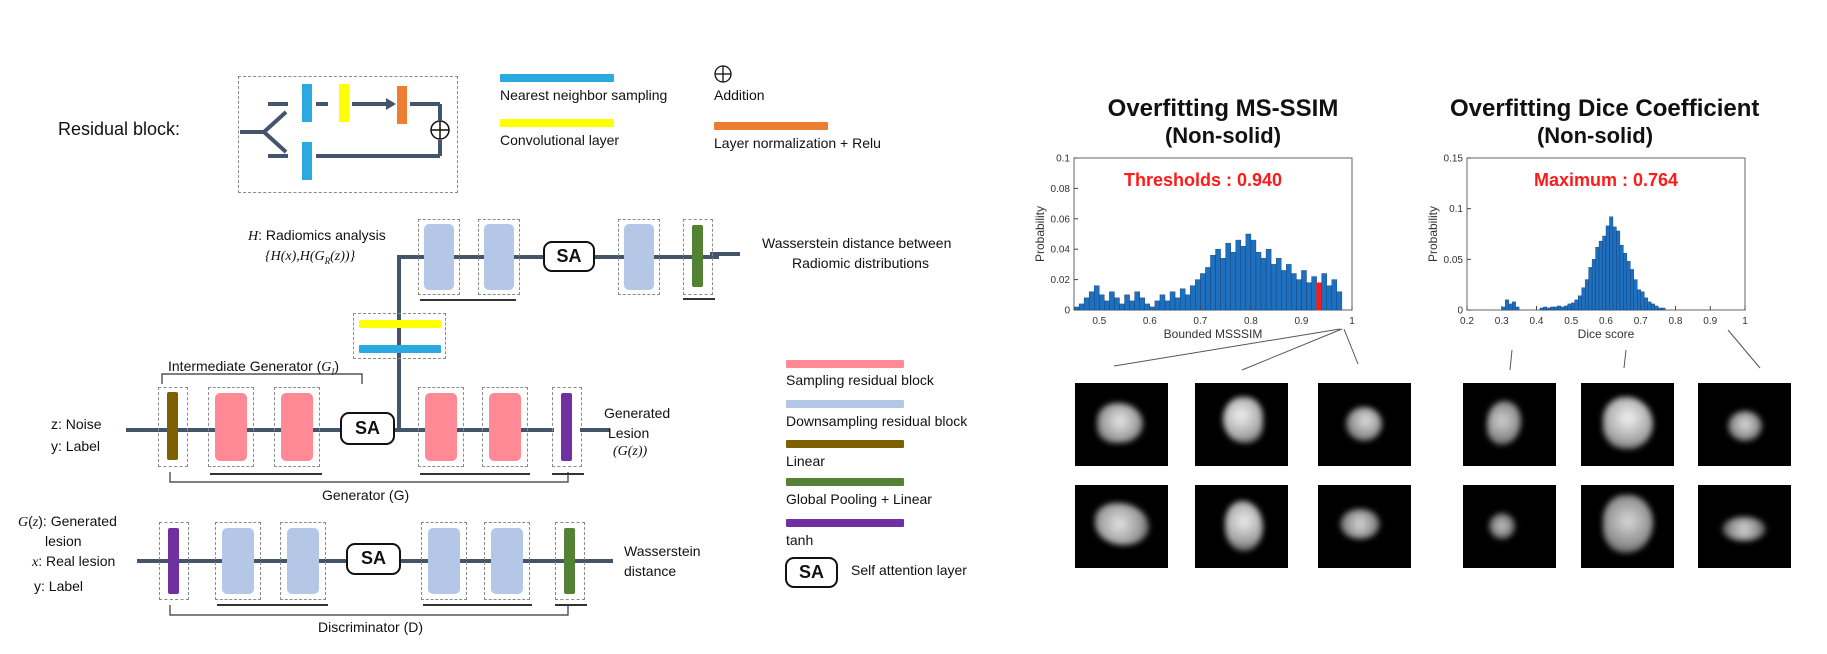 This screenshot has width=1827, height=654. I want to click on res-conv-bar, so click(344, 103).